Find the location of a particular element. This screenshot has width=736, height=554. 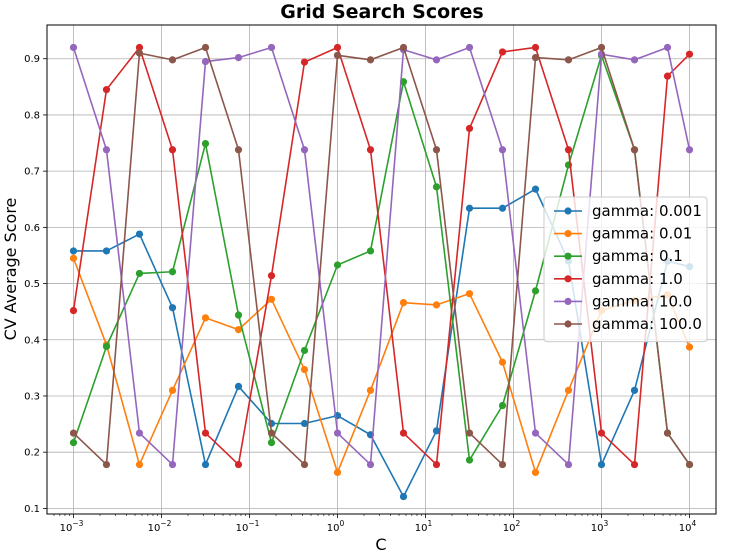

legend-marker is located at coordinates (568, 256).